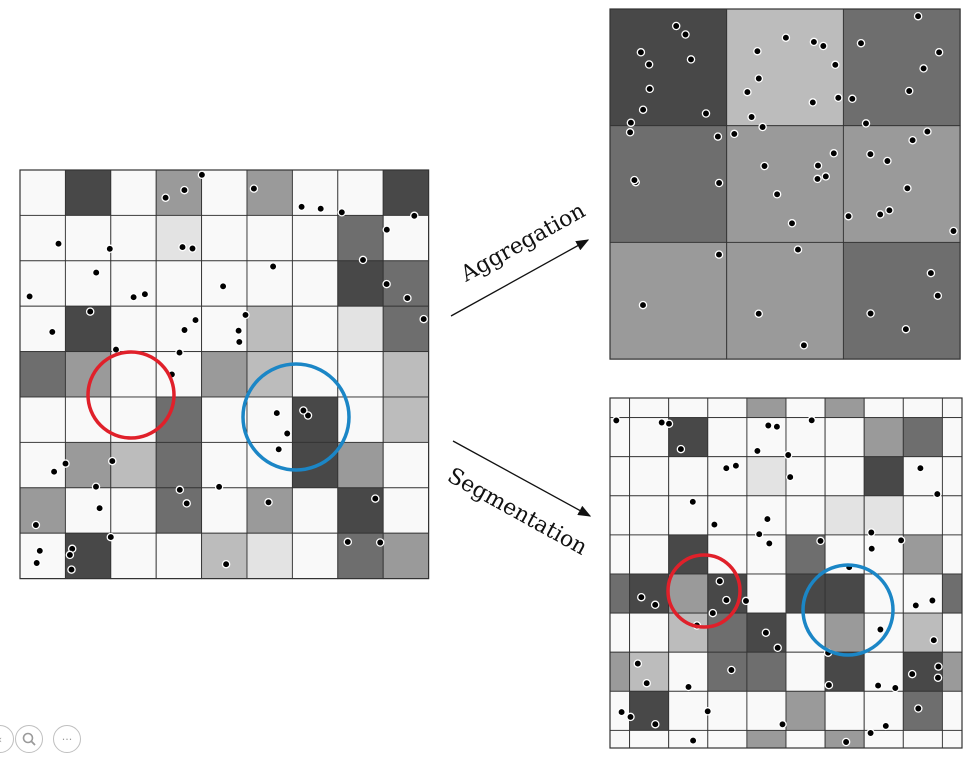 The width and height of the screenshot is (972, 757). I want to click on aggregation-label: Aggregation, so click(523, 242).